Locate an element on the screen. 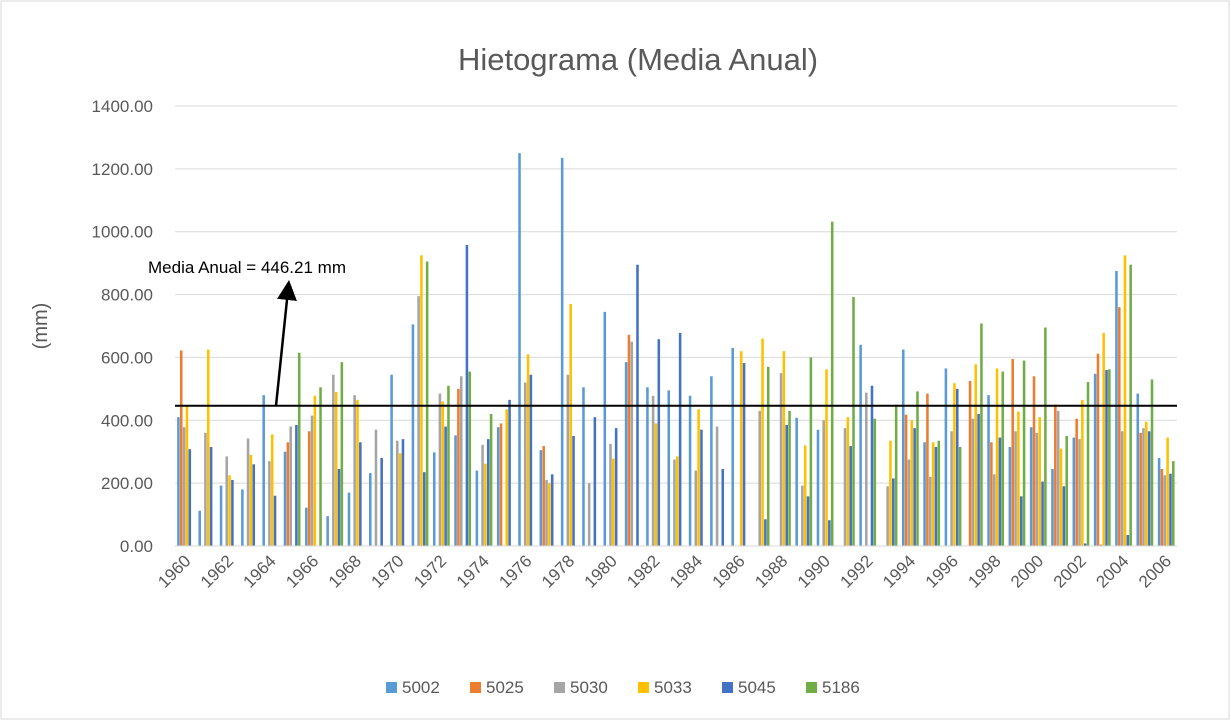 Image resolution: width=1231 pixels, height=726 pixels. legend-label: 5030 is located at coordinates (589, 687).